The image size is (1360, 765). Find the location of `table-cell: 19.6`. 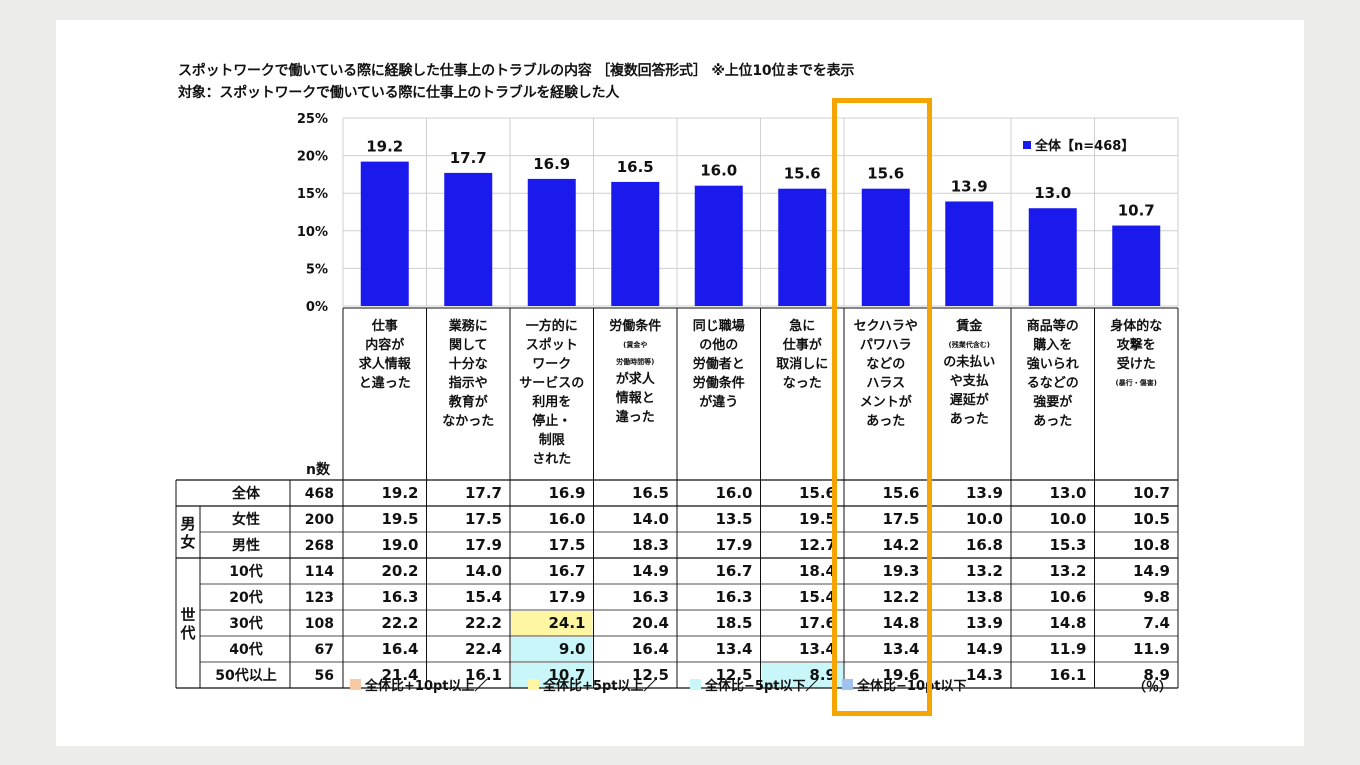

table-cell: 19.6 is located at coordinates (900, 675).